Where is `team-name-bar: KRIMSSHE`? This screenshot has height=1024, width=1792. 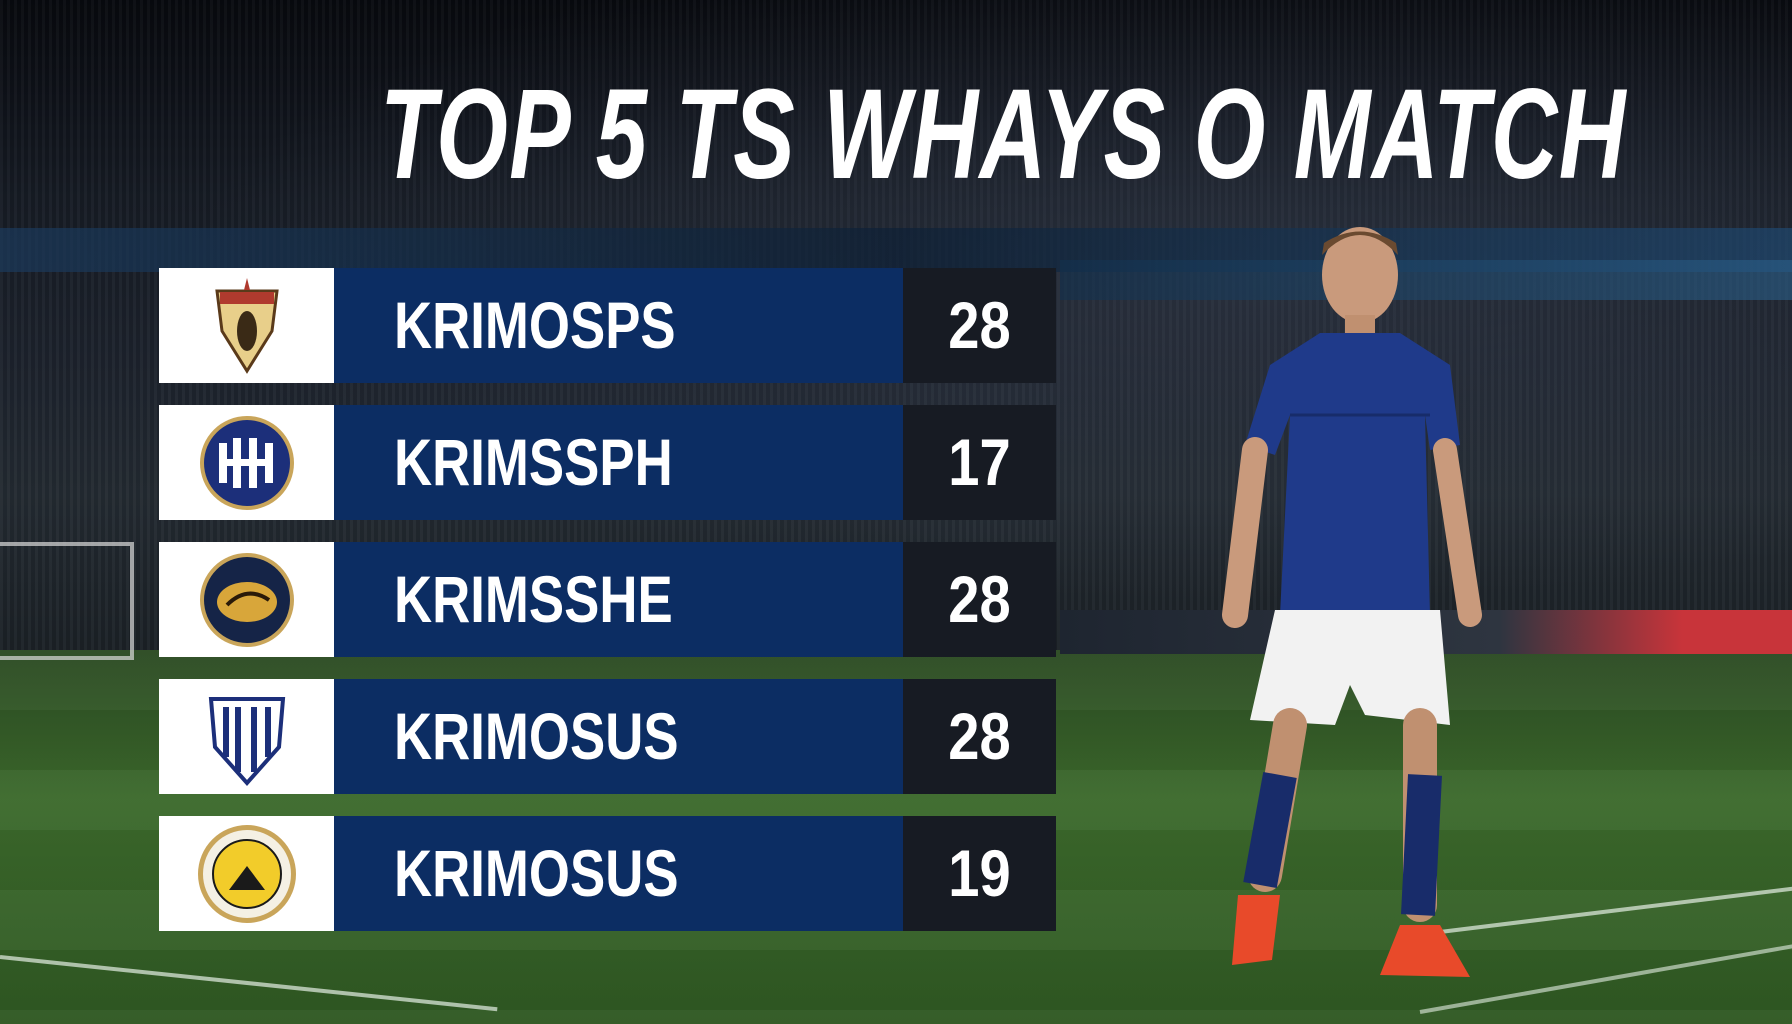 team-name-bar: KRIMSSHE is located at coordinates (618, 599).